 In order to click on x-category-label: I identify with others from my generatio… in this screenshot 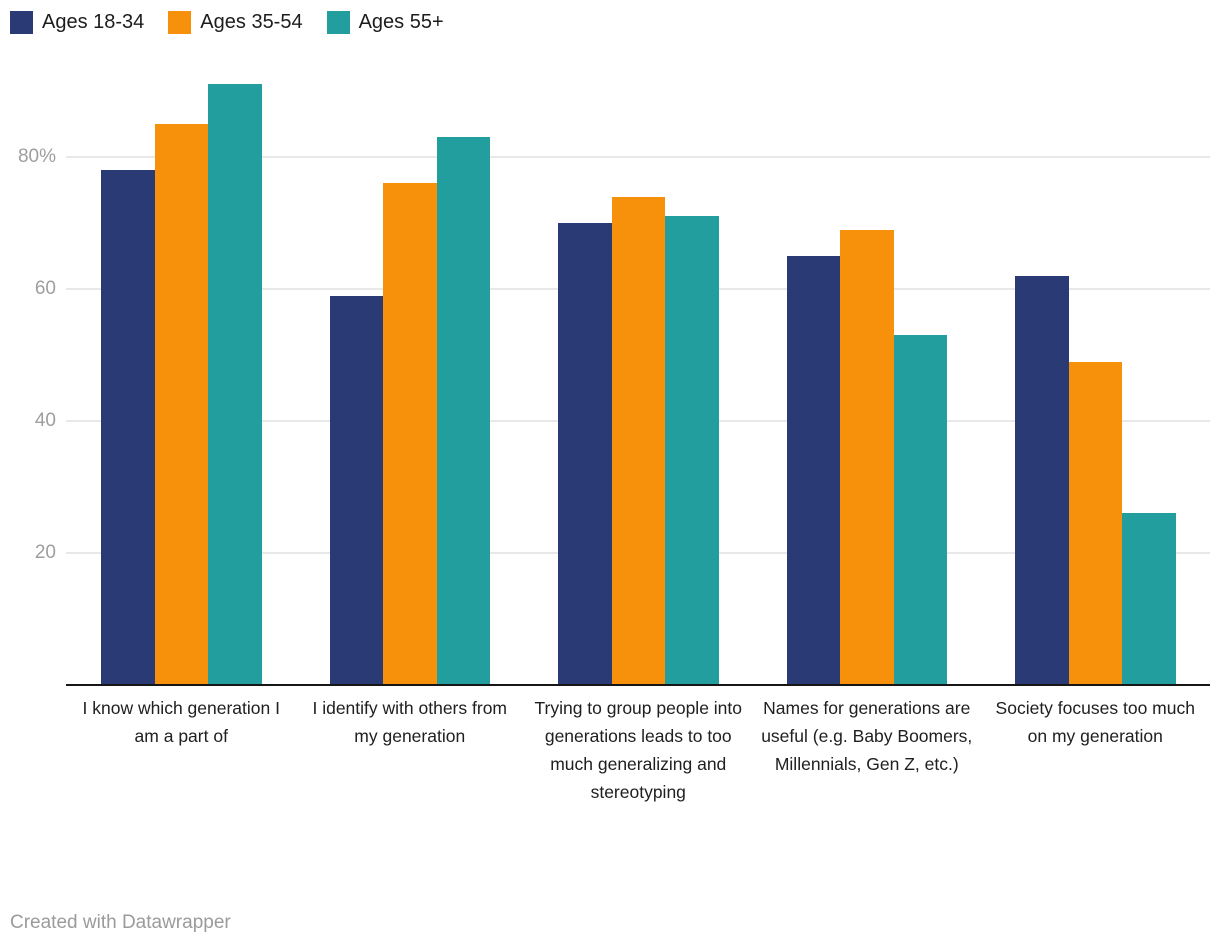, I will do `click(410, 722)`.